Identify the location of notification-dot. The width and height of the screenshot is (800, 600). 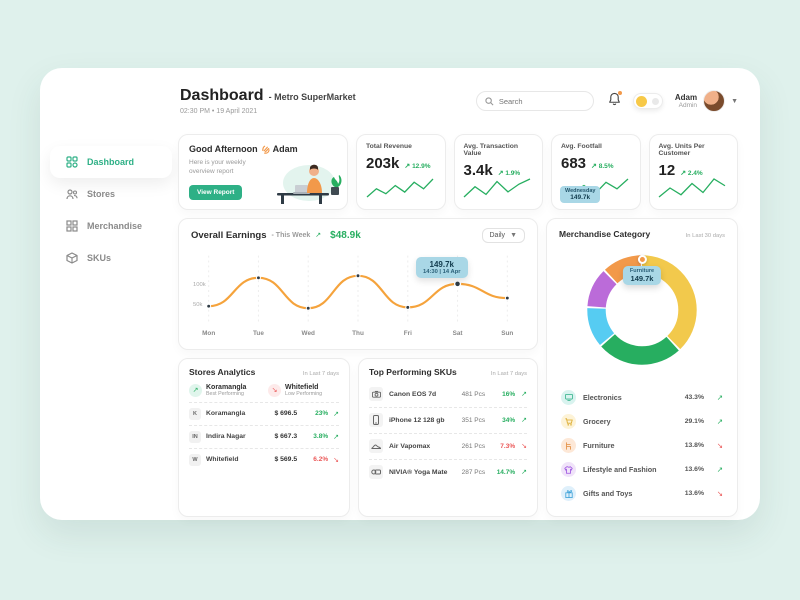
(619, 92).